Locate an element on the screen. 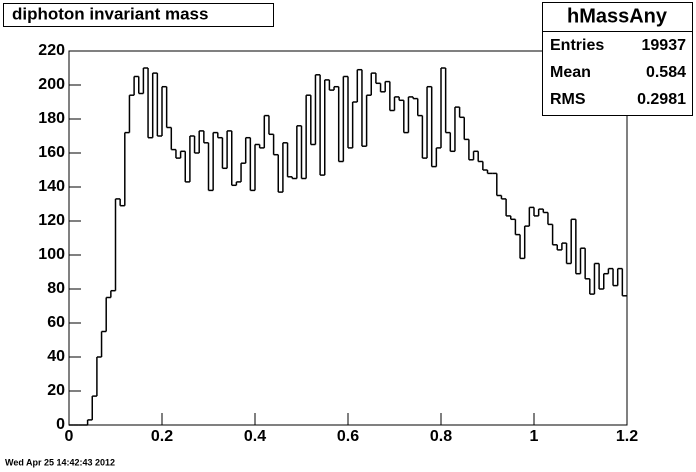 The width and height of the screenshot is (696, 472). x-tick-label: 0.2 is located at coordinates (162, 436).